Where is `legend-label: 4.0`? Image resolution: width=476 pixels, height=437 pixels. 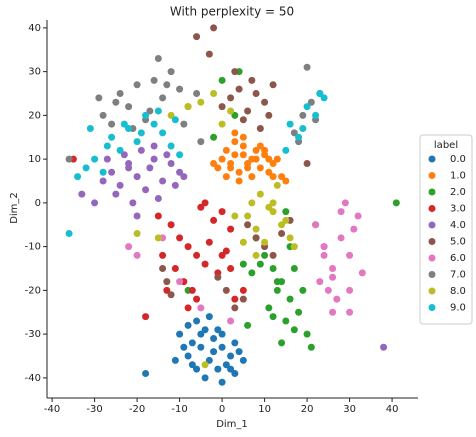
legend-label: 4.0 is located at coordinates (458, 225).